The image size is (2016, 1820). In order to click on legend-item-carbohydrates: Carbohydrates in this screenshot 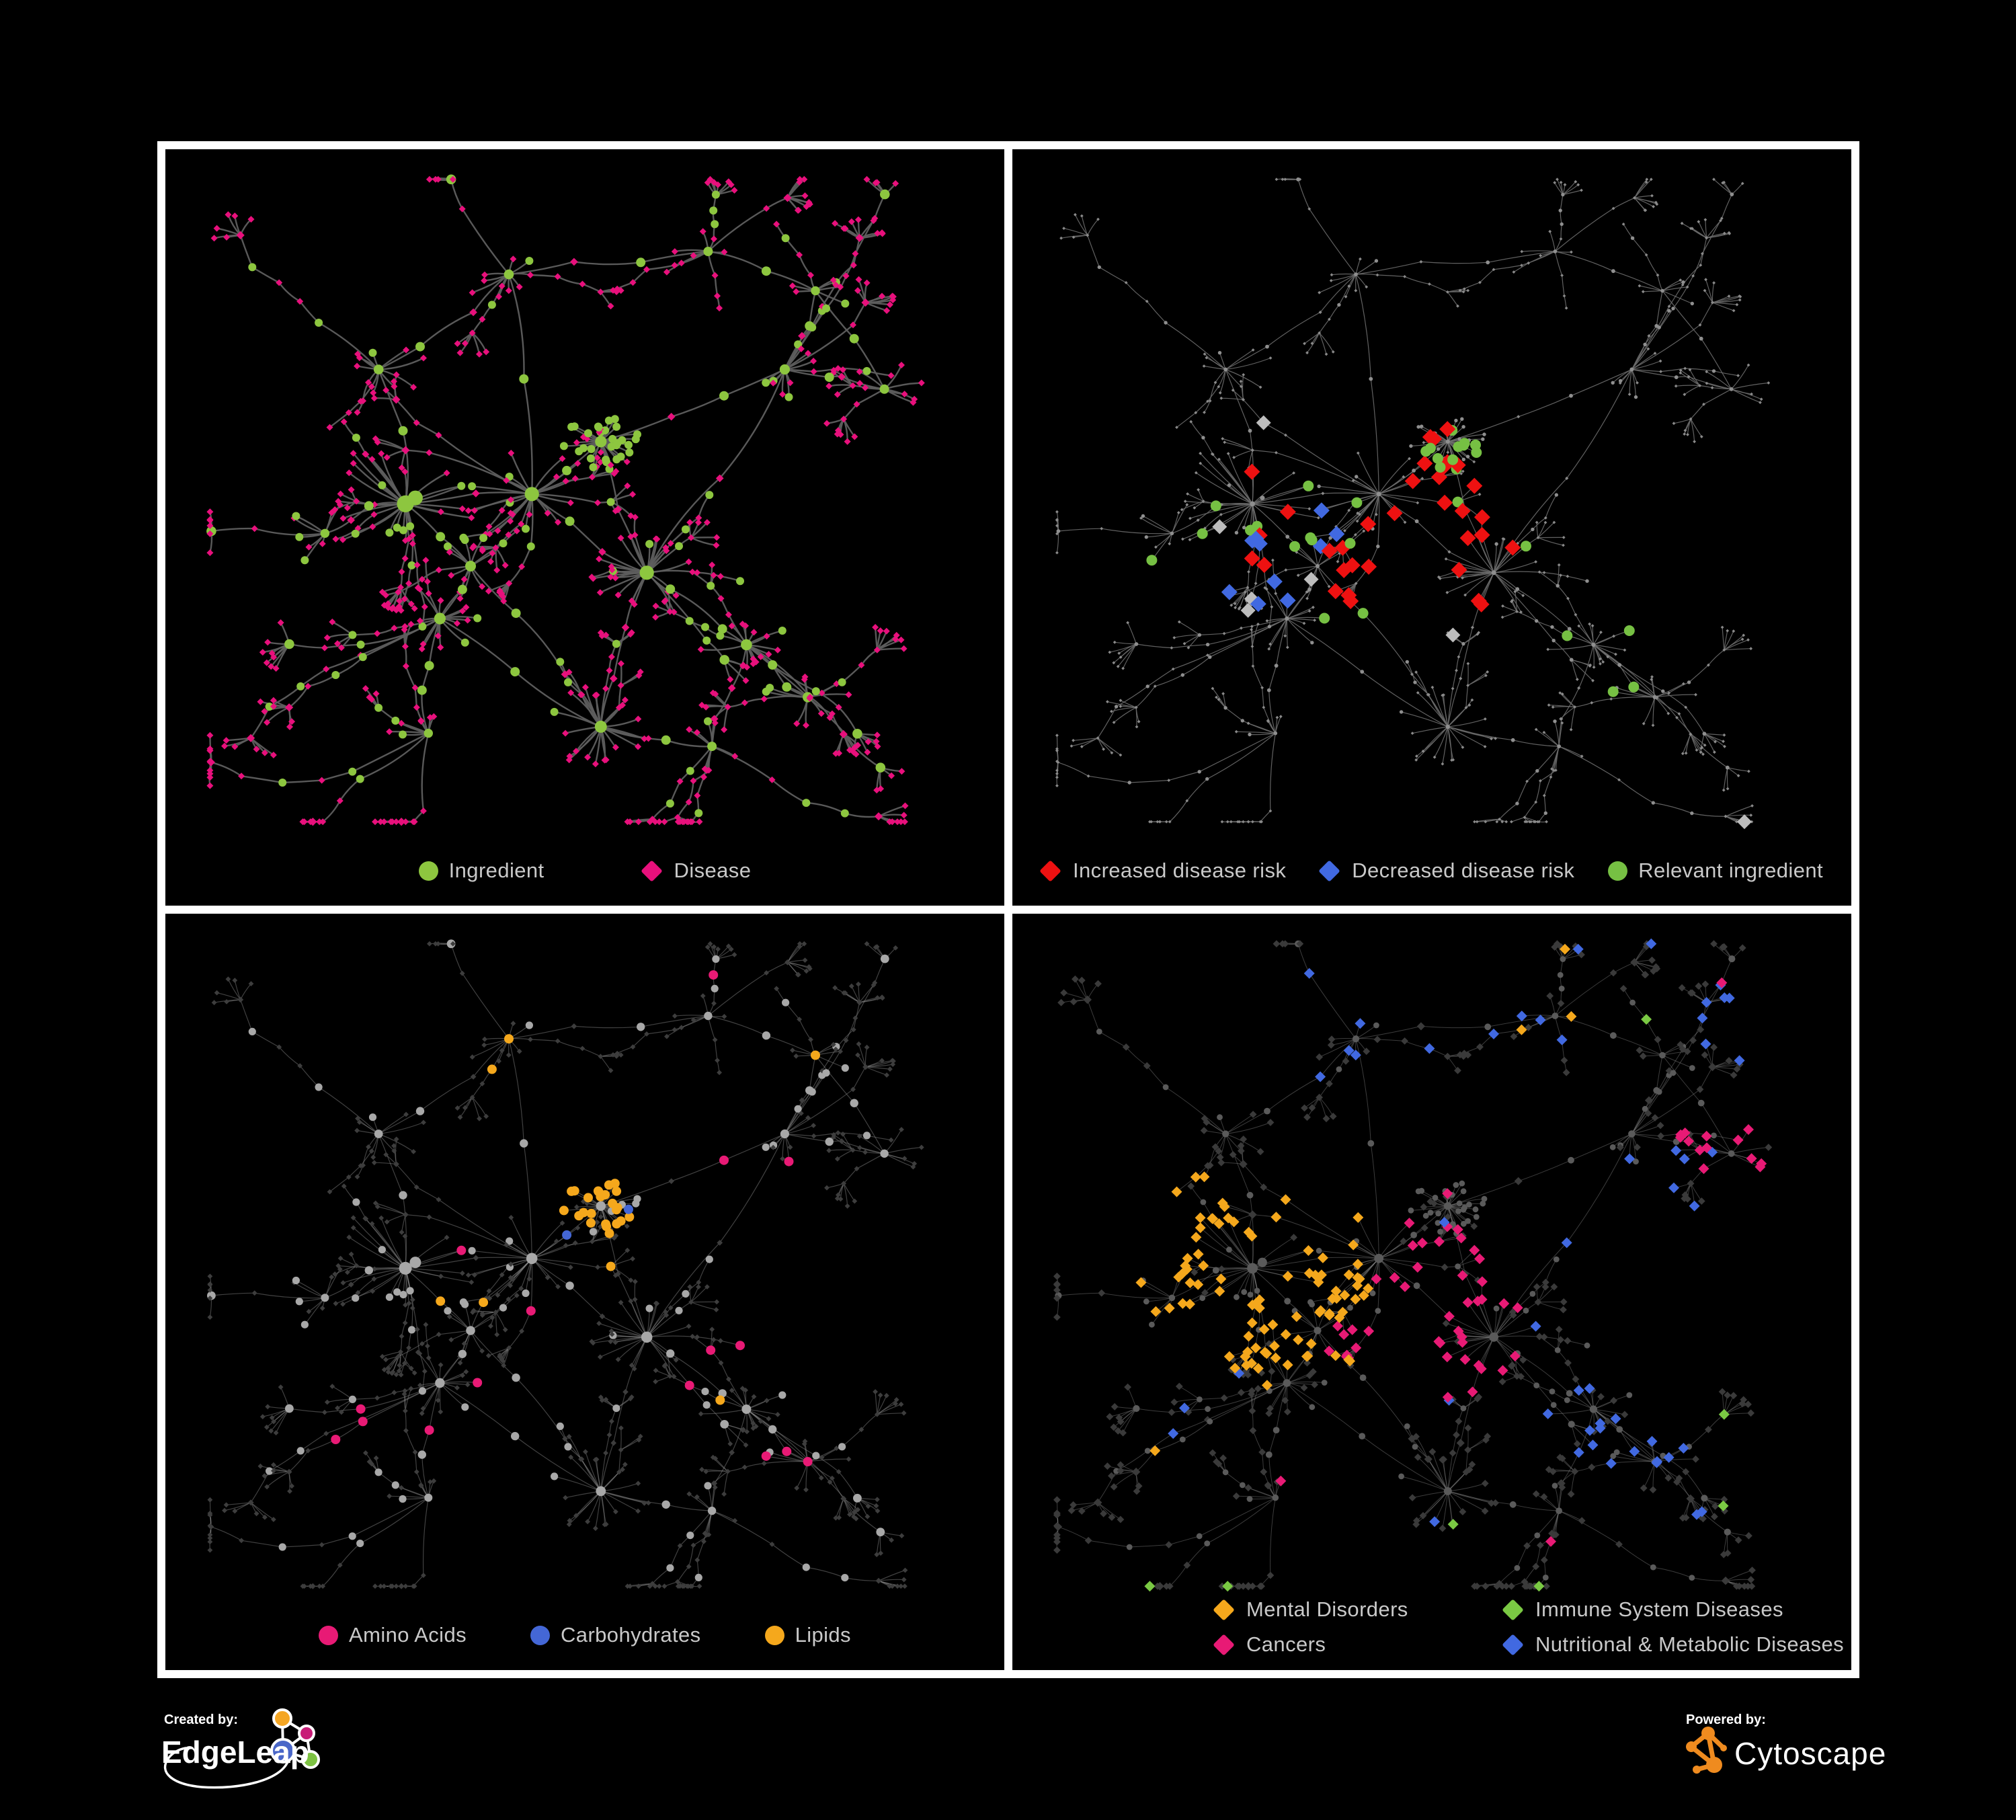, I will do `click(615, 1635)`.